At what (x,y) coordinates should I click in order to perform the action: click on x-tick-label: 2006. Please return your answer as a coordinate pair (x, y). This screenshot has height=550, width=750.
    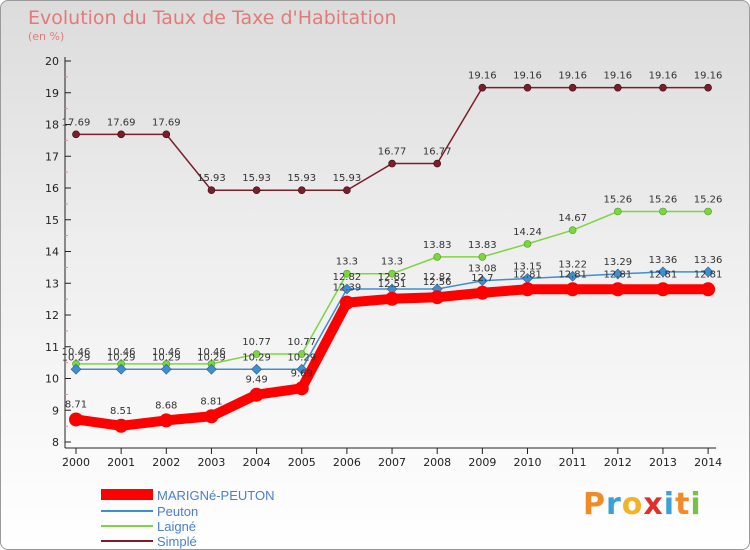
    Looking at the image, I should click on (347, 462).